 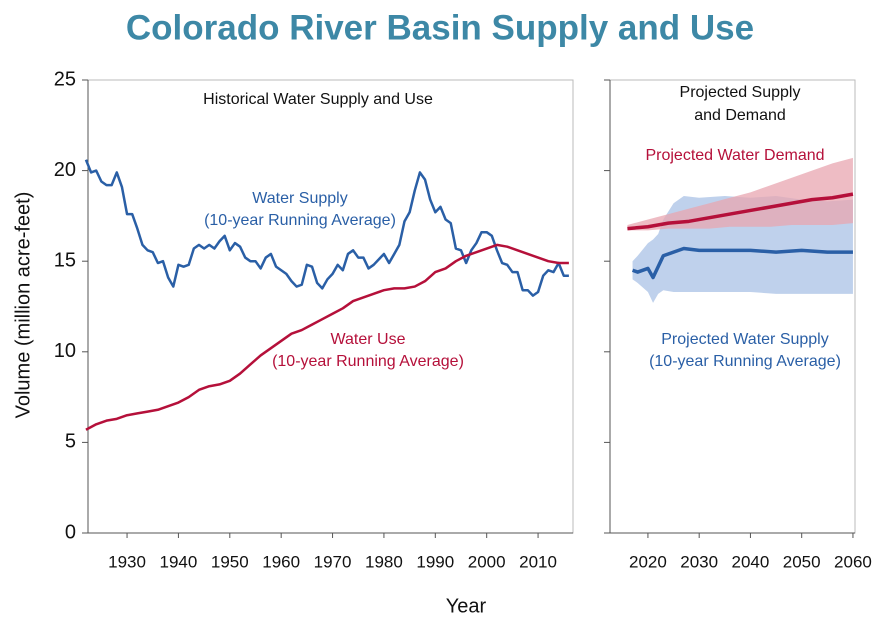 What do you see at coordinates (648, 561) in the screenshot?
I see `x-tick-label: 2020` at bounding box center [648, 561].